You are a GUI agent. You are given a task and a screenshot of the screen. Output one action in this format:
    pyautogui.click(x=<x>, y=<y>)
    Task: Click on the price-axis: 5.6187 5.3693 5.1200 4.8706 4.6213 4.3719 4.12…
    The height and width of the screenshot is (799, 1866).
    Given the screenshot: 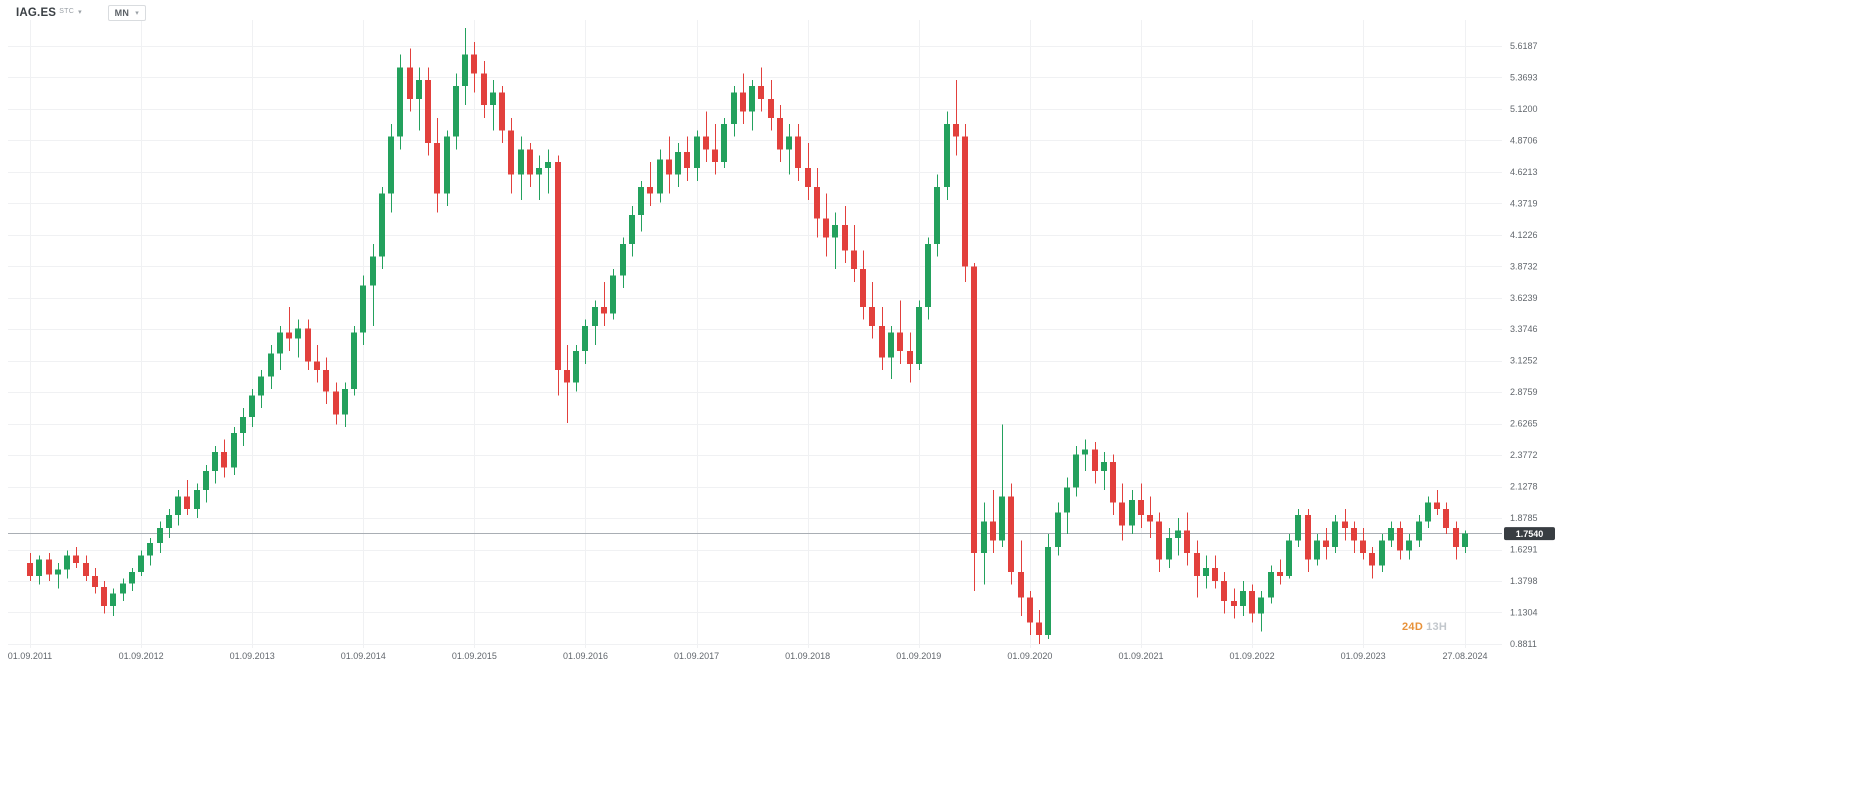 What is the action you would take?
    pyautogui.click(x=1524, y=345)
    